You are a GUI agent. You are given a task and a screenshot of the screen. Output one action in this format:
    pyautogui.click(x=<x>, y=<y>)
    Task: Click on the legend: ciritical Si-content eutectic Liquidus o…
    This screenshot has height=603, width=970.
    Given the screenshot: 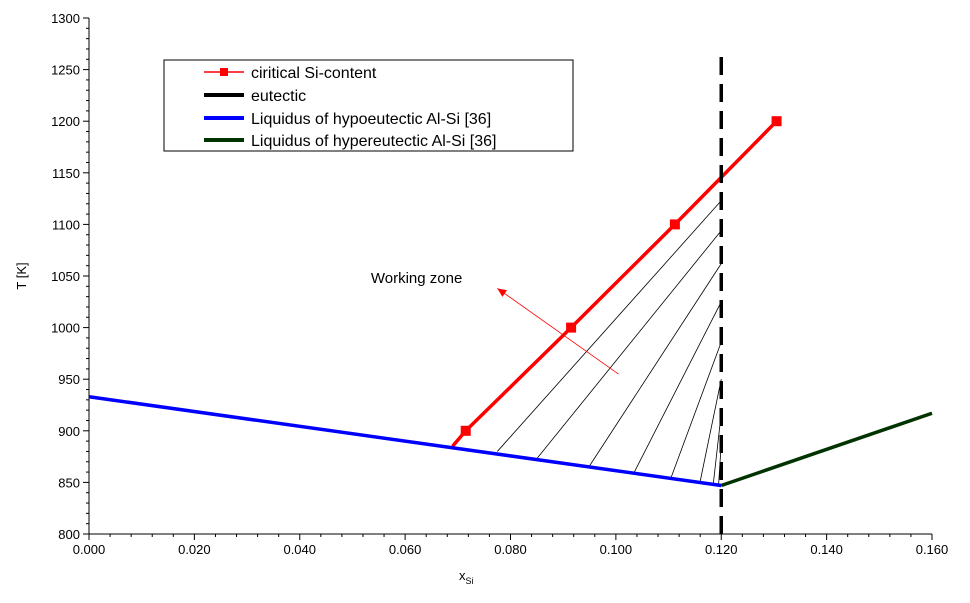 What is the action you would take?
    pyautogui.click(x=368, y=105)
    